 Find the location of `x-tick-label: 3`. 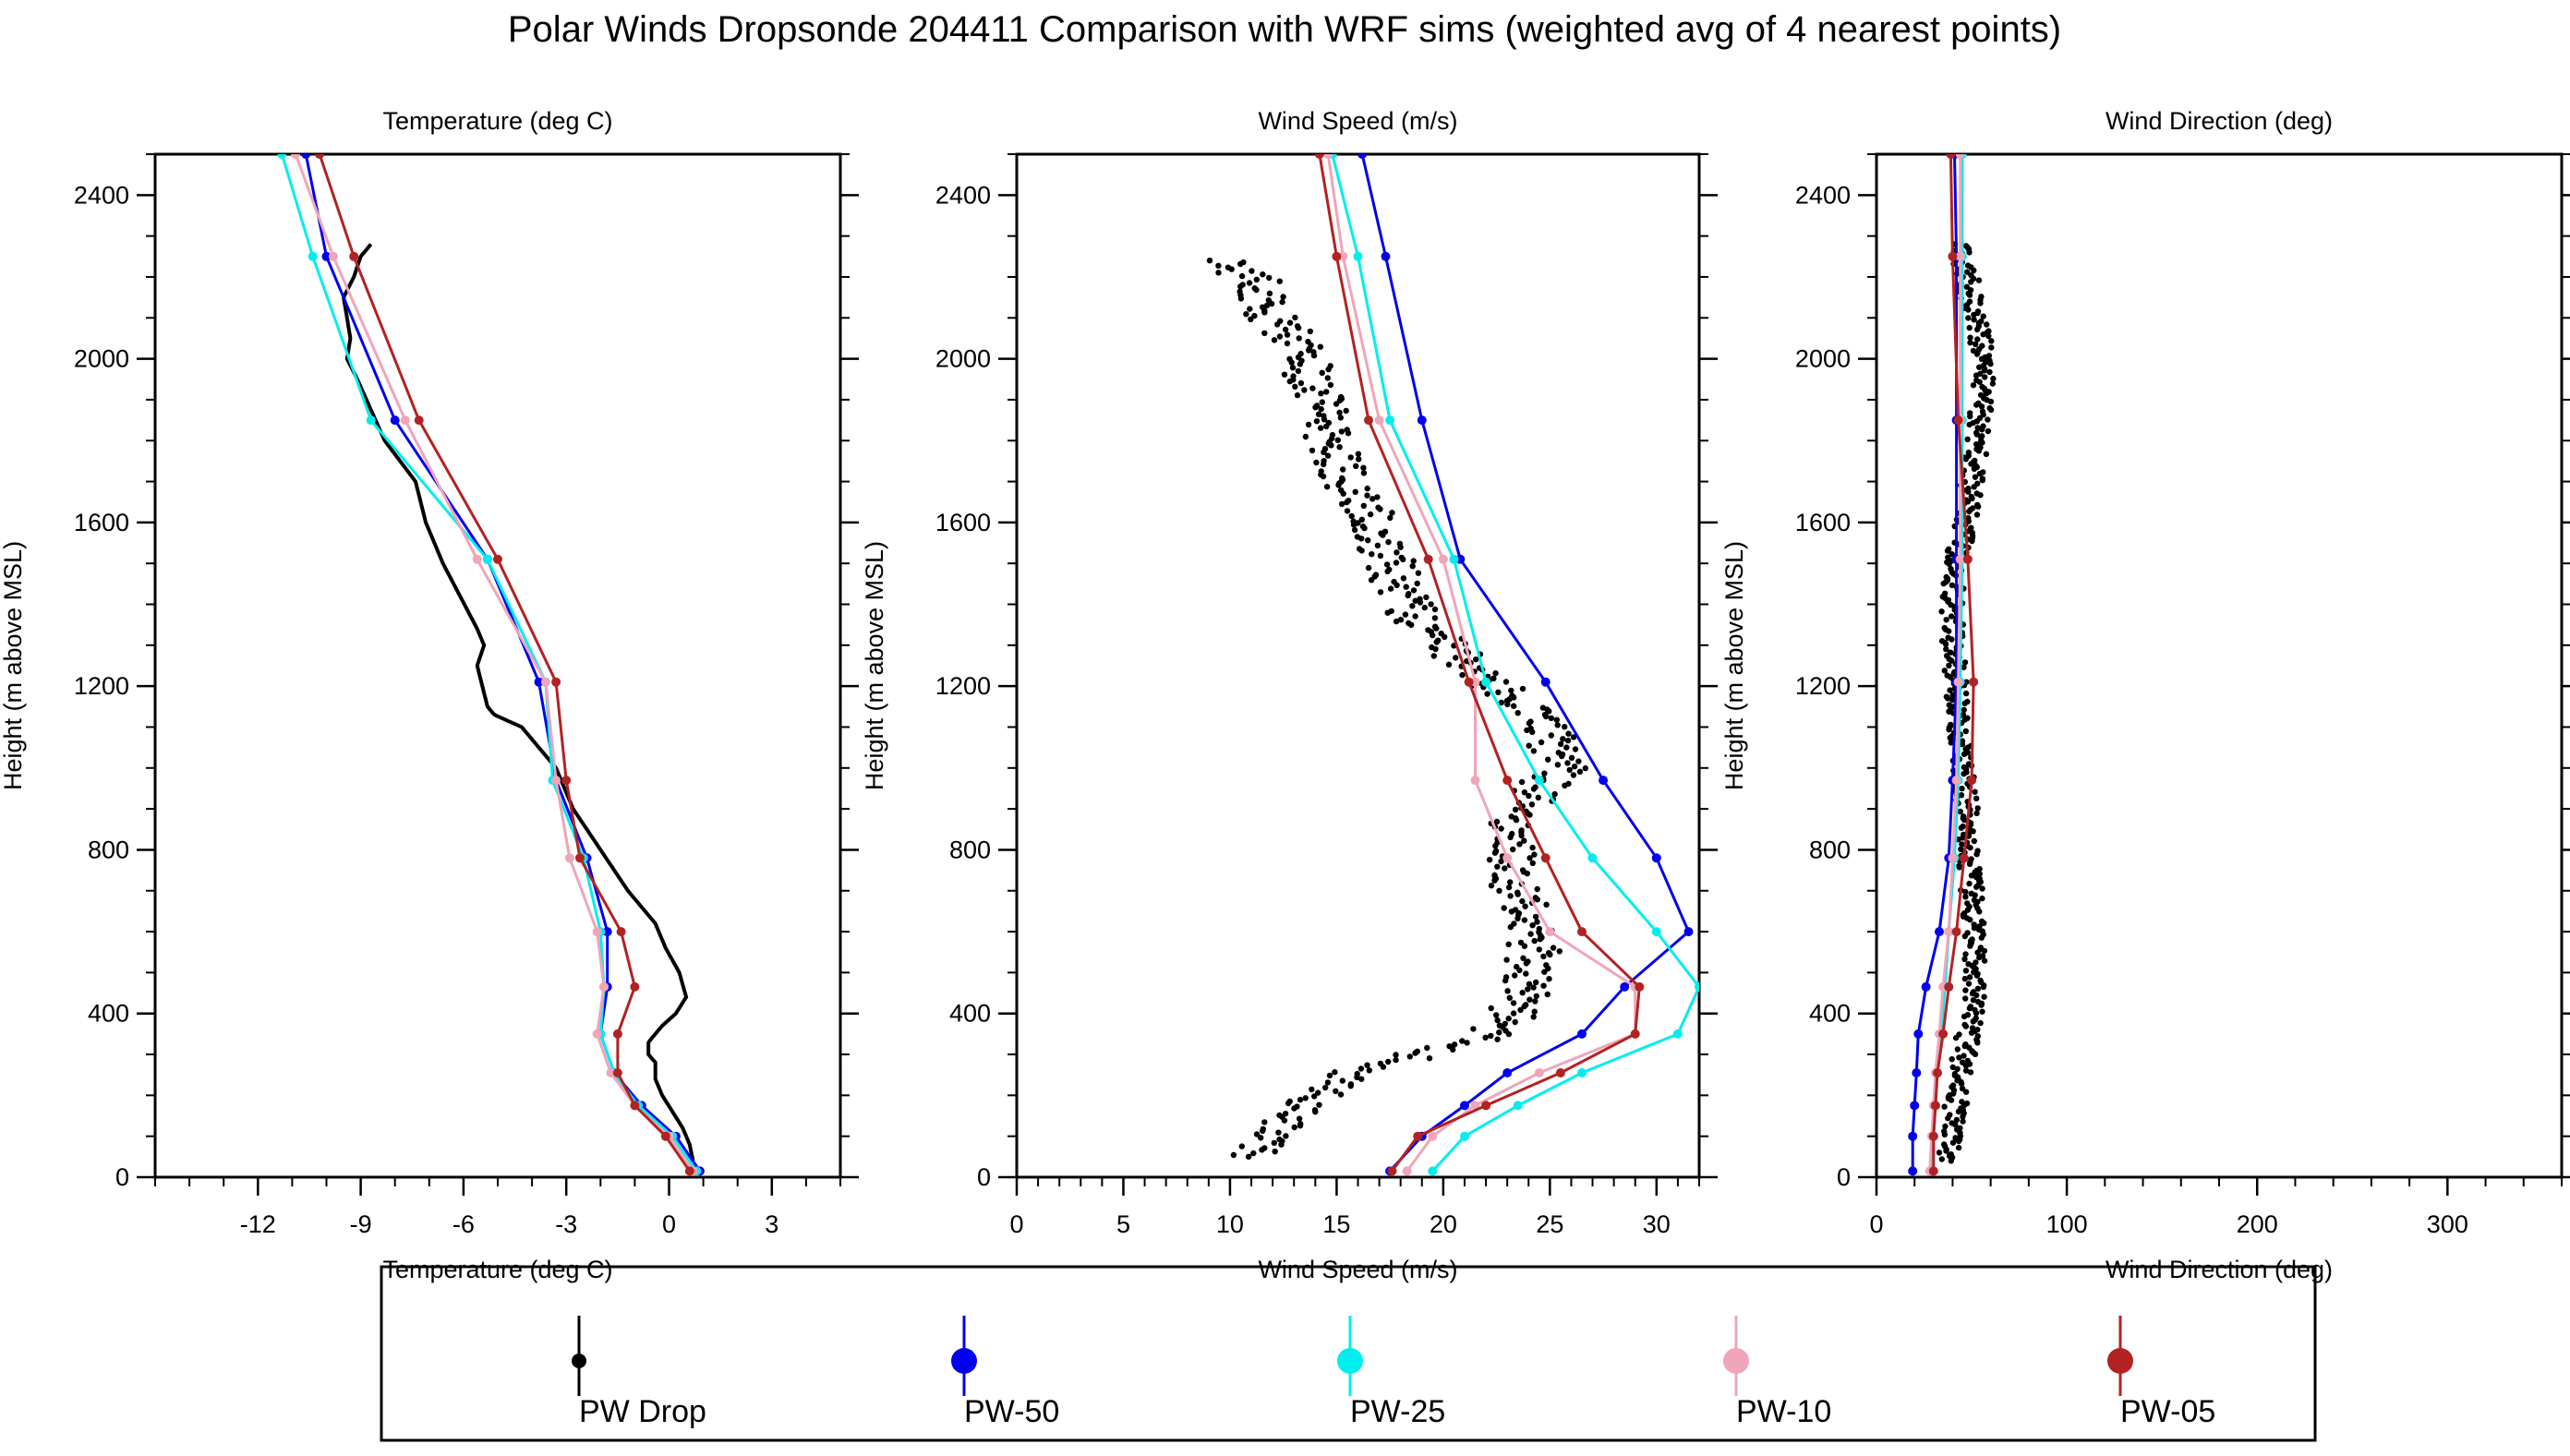

x-tick-label: 3 is located at coordinates (771, 1224).